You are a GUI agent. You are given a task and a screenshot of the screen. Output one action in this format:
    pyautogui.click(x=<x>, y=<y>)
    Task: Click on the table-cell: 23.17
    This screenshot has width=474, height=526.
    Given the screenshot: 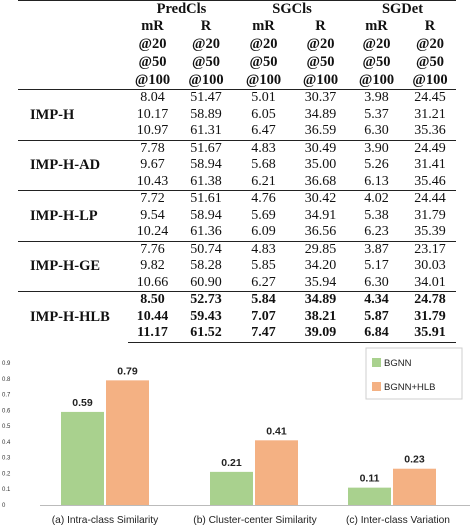 What is the action you would take?
    pyautogui.click(x=430, y=249)
    